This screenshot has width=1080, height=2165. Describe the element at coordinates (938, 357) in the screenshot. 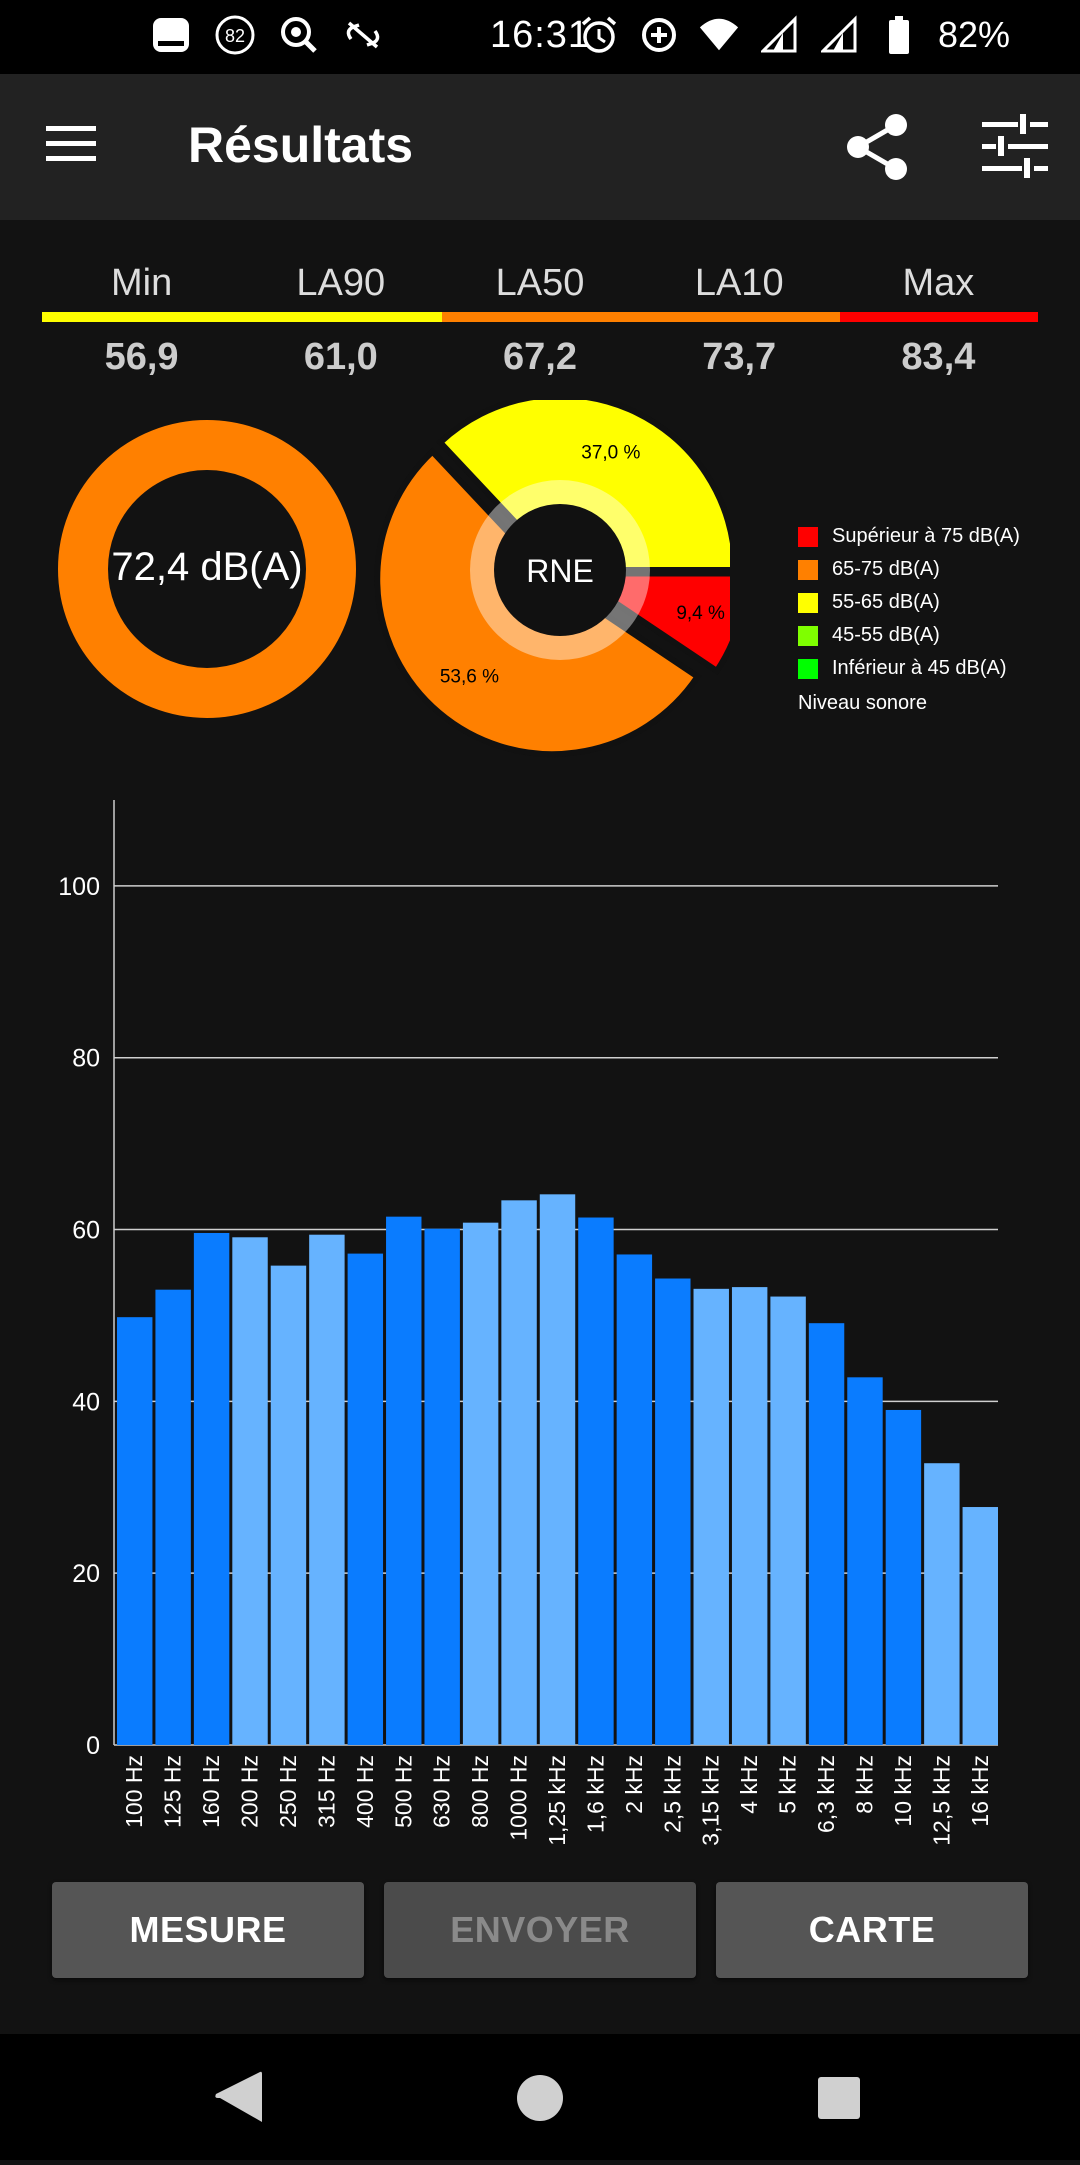

I see `stat-value-max: 83,4` at that location.